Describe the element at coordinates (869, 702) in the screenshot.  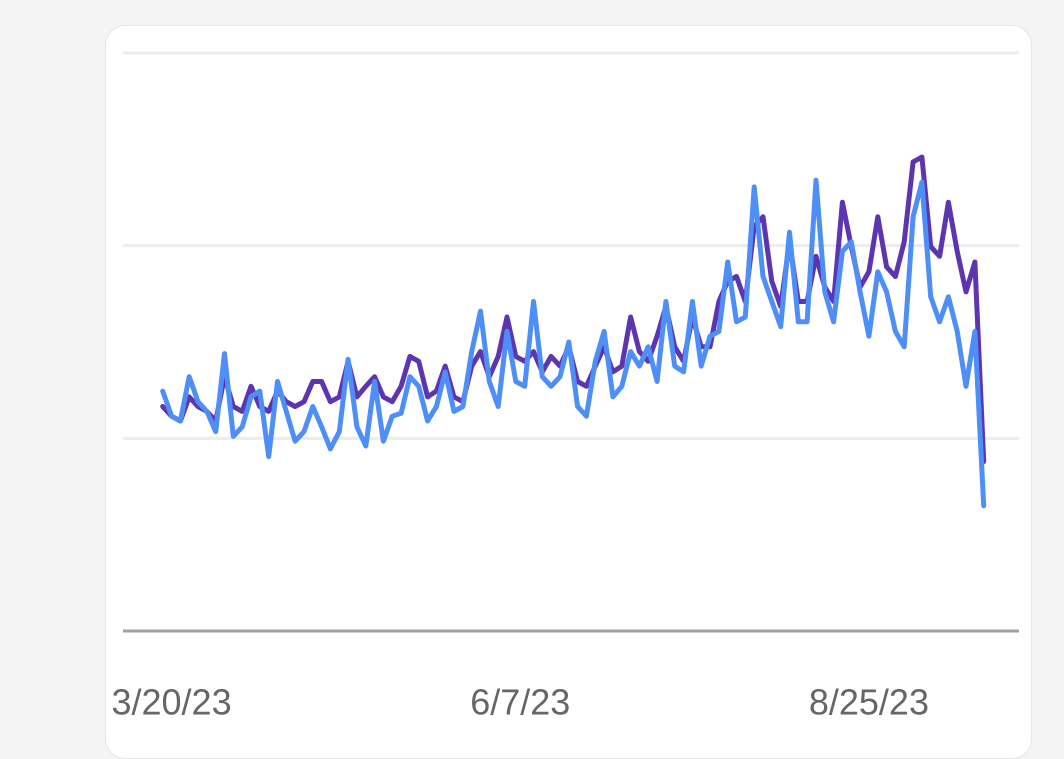
I see `x-tick-label: 8/25/23` at that location.